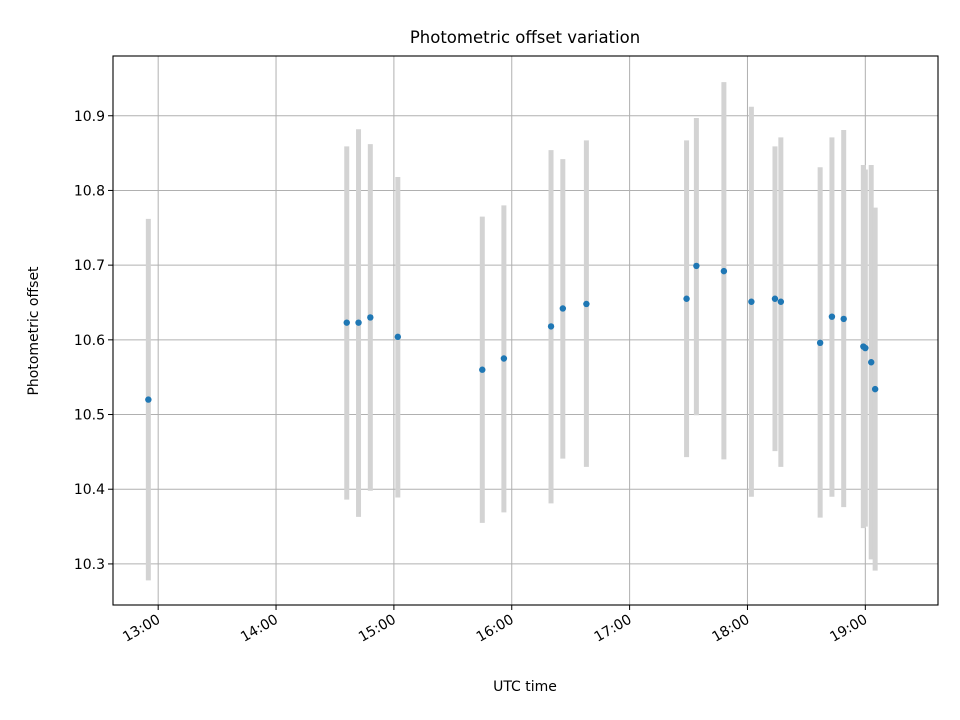 The width and height of the screenshot is (960, 720). I want to click on y-tick-label: 10.4, so click(89, 490).